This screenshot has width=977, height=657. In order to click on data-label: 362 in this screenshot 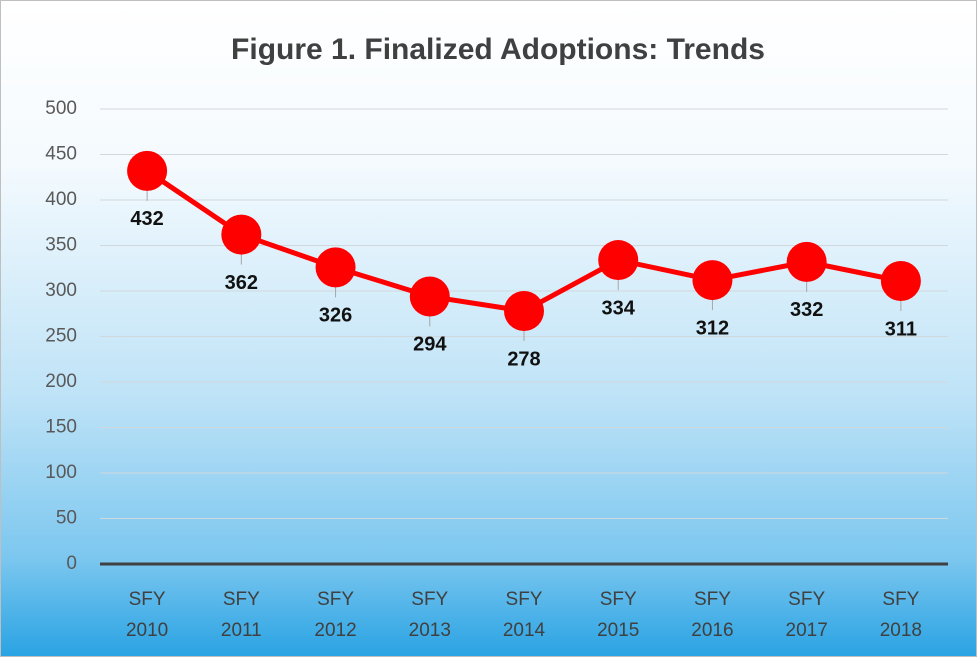, I will do `click(241, 283)`.